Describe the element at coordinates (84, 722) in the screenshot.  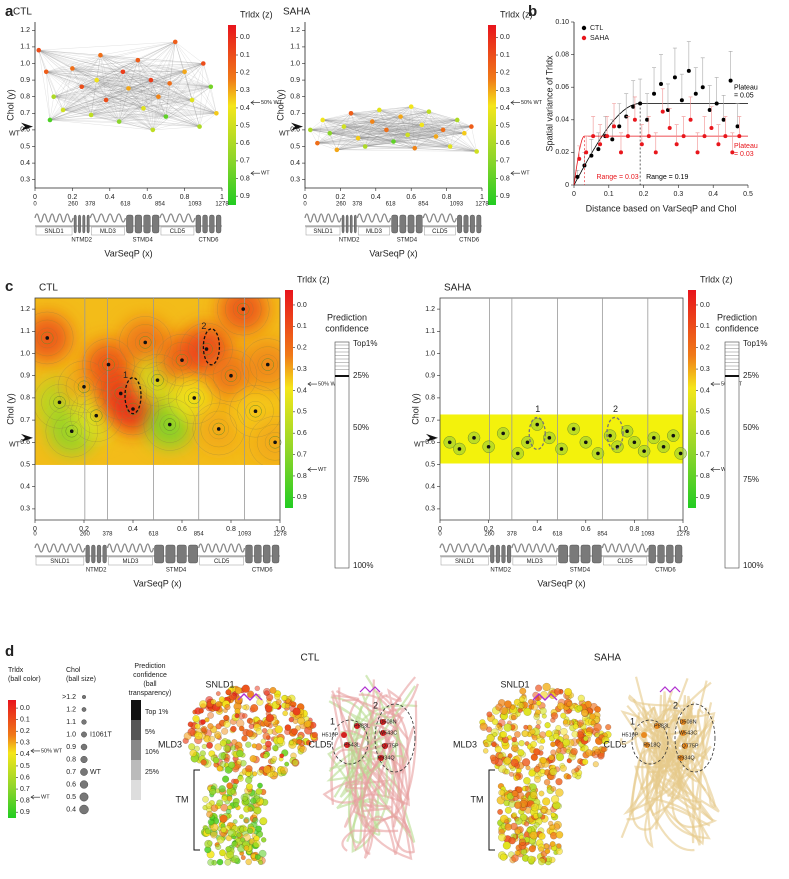
I see `size-ball` at that location.